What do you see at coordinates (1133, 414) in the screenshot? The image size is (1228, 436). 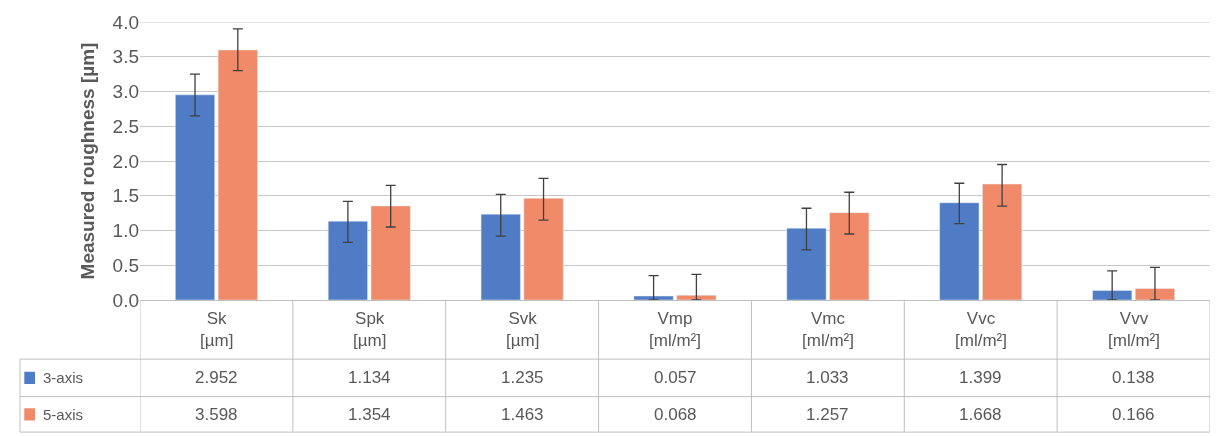 I see `data-label: 0.166` at bounding box center [1133, 414].